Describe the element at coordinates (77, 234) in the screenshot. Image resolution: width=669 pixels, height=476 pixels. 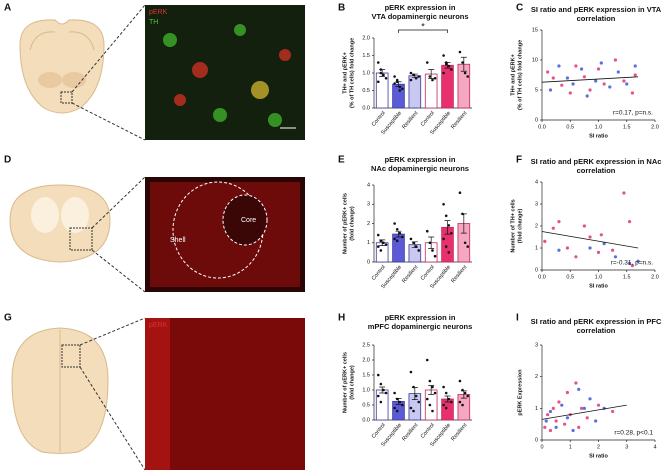
I see `brain-illustration` at that location.